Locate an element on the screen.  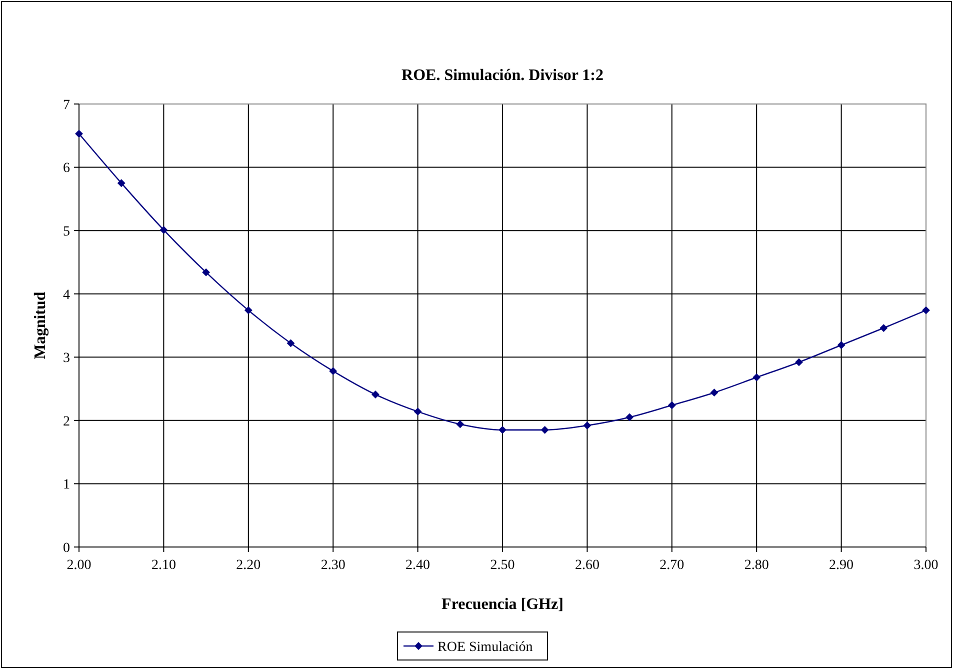
y-tick-label: 2 is located at coordinates (66, 422).